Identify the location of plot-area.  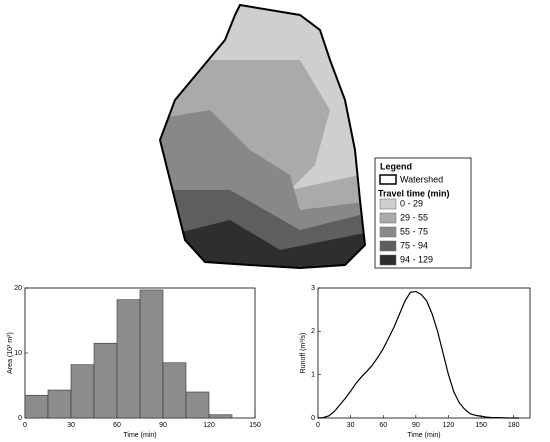
(424, 353).